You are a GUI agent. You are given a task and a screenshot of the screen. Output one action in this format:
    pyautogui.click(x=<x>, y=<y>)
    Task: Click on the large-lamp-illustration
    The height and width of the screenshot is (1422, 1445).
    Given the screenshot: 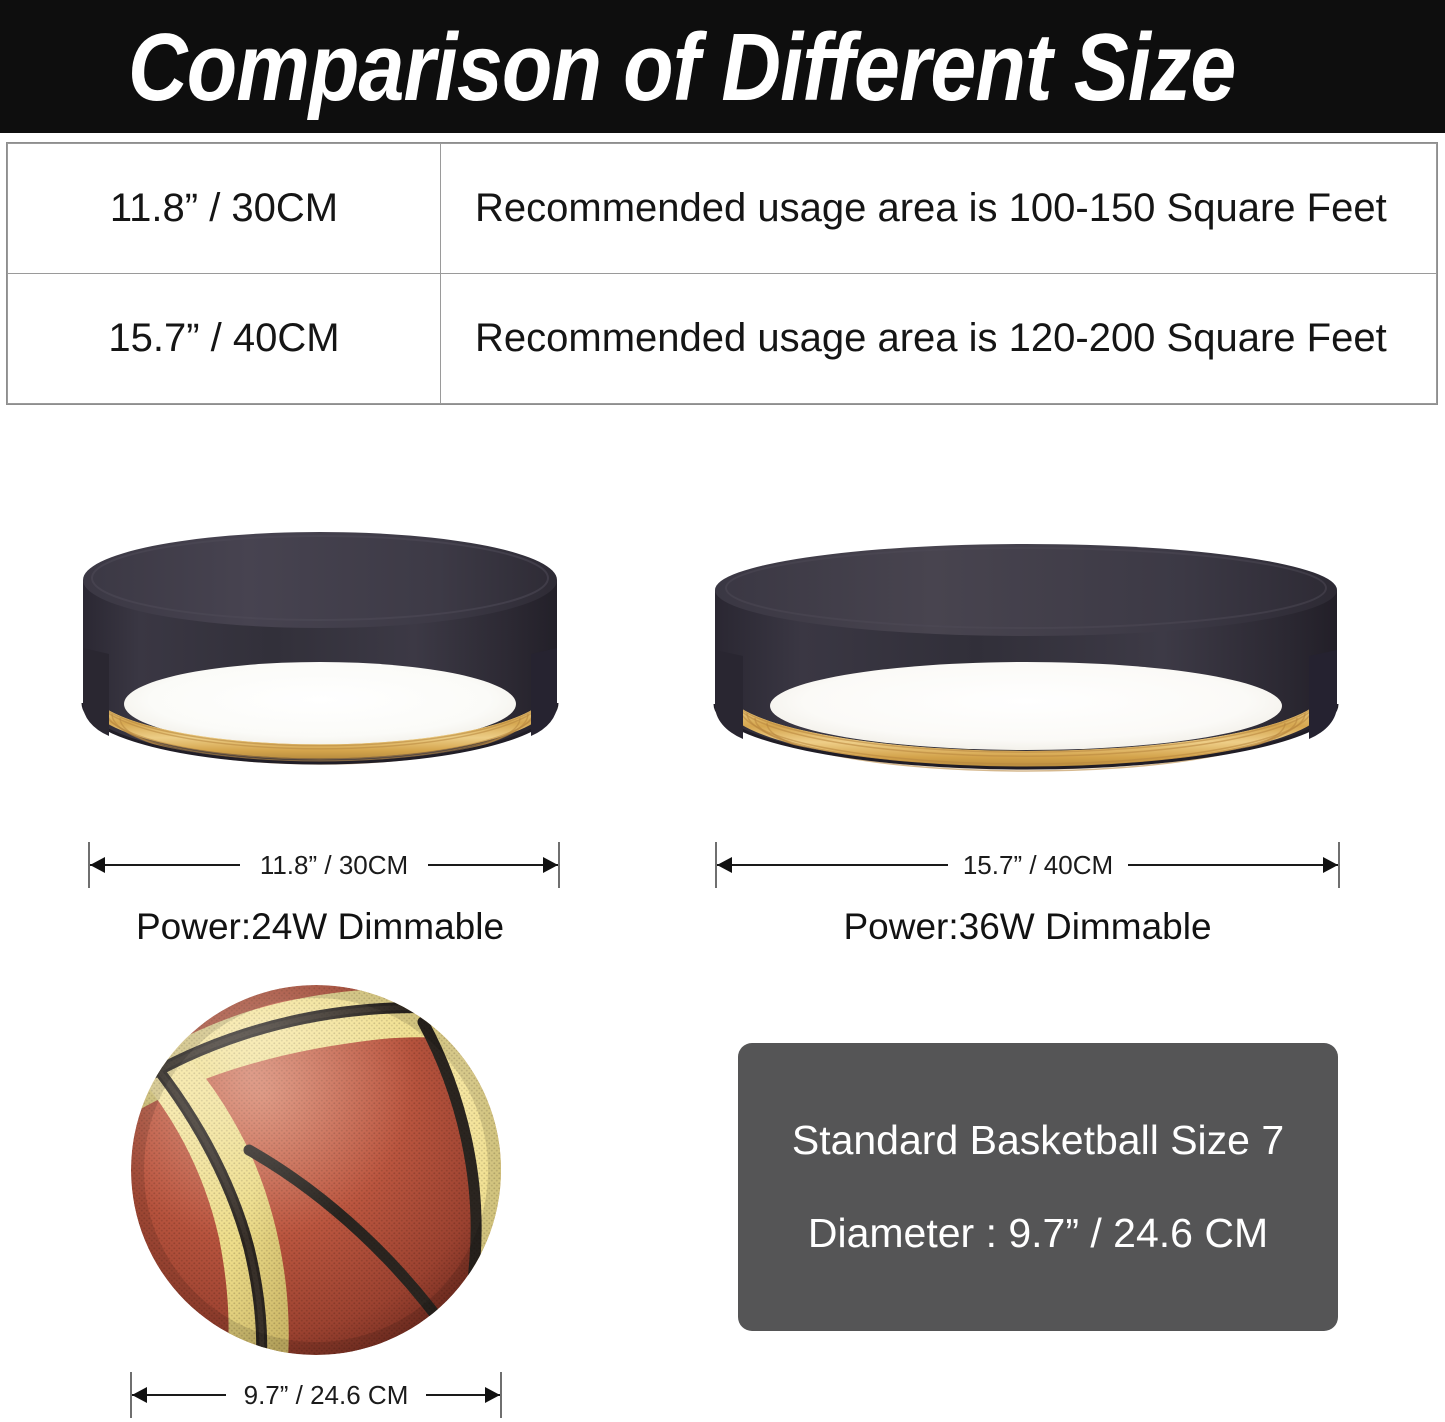 What is the action you would take?
    pyautogui.click(x=1026, y=658)
    